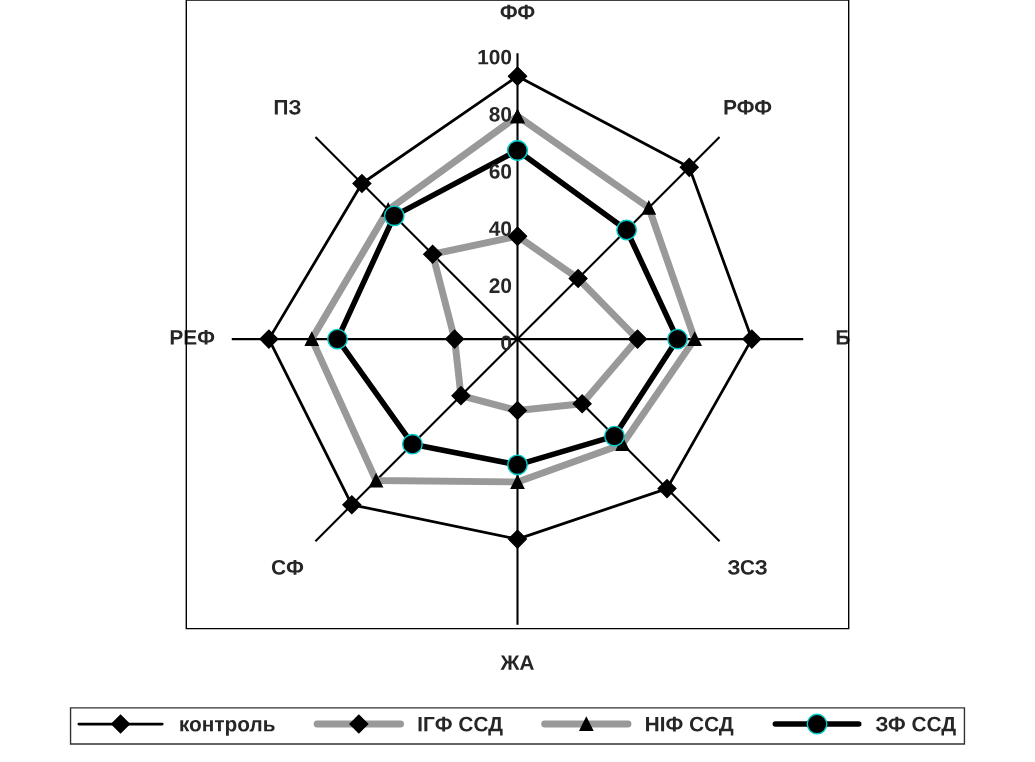  What do you see at coordinates (690, 726) in the screenshot?
I see `legend-label: НІФ ССД` at bounding box center [690, 726].